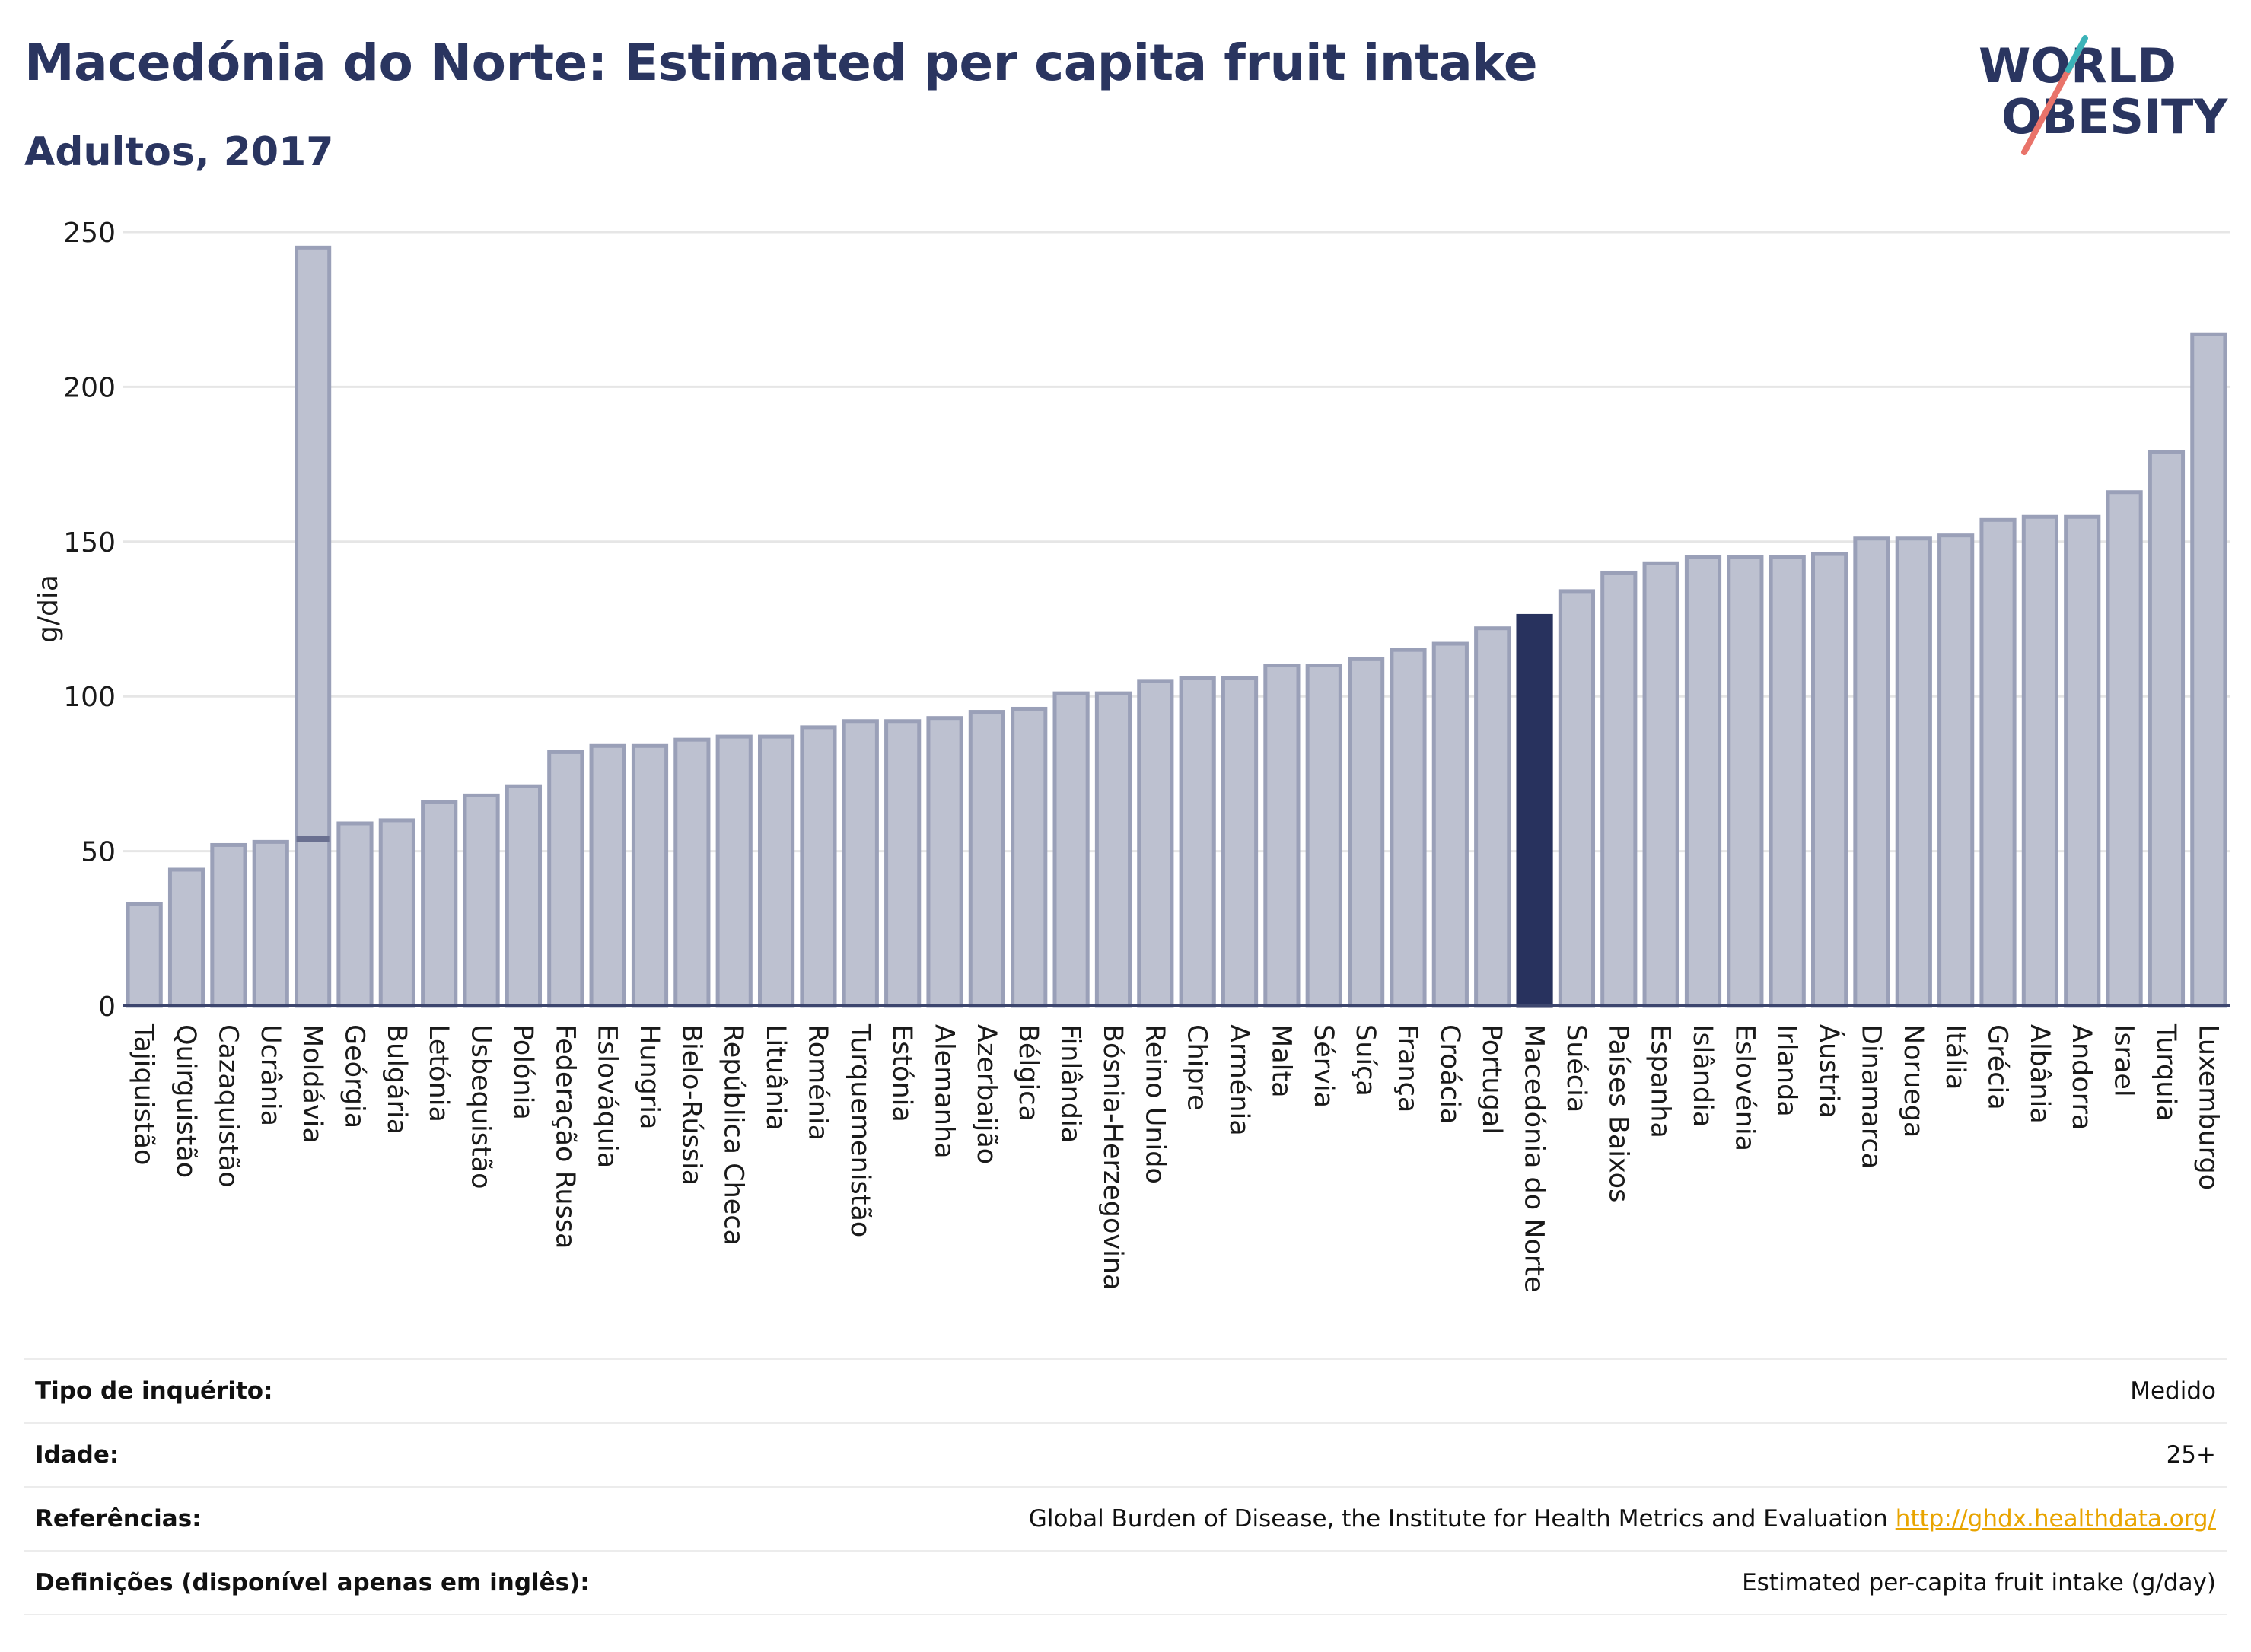 This screenshot has height=1652, width=2251. What do you see at coordinates (107, 1007) in the screenshot?
I see `y-tick-label: 0` at bounding box center [107, 1007].